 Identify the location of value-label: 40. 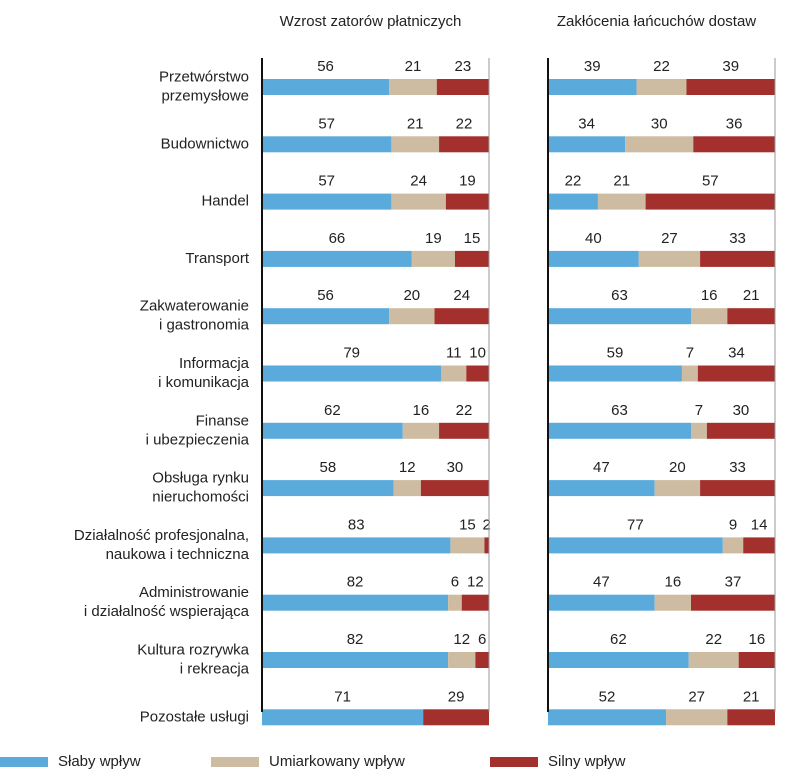
(593, 238).